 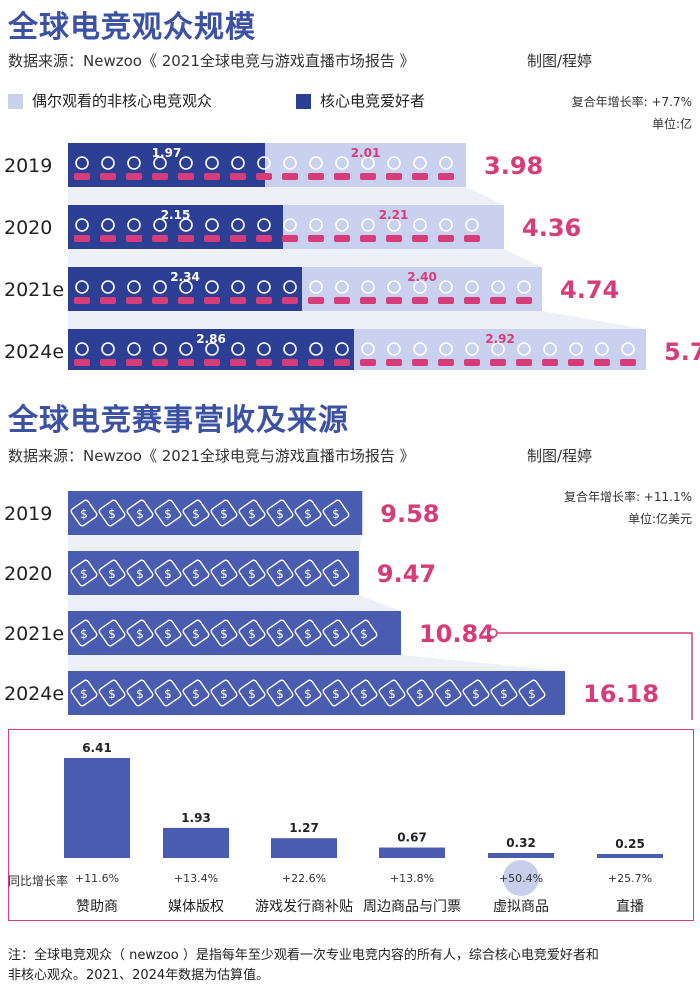 I want to click on source-value-label: 0.67, so click(x=412, y=838).